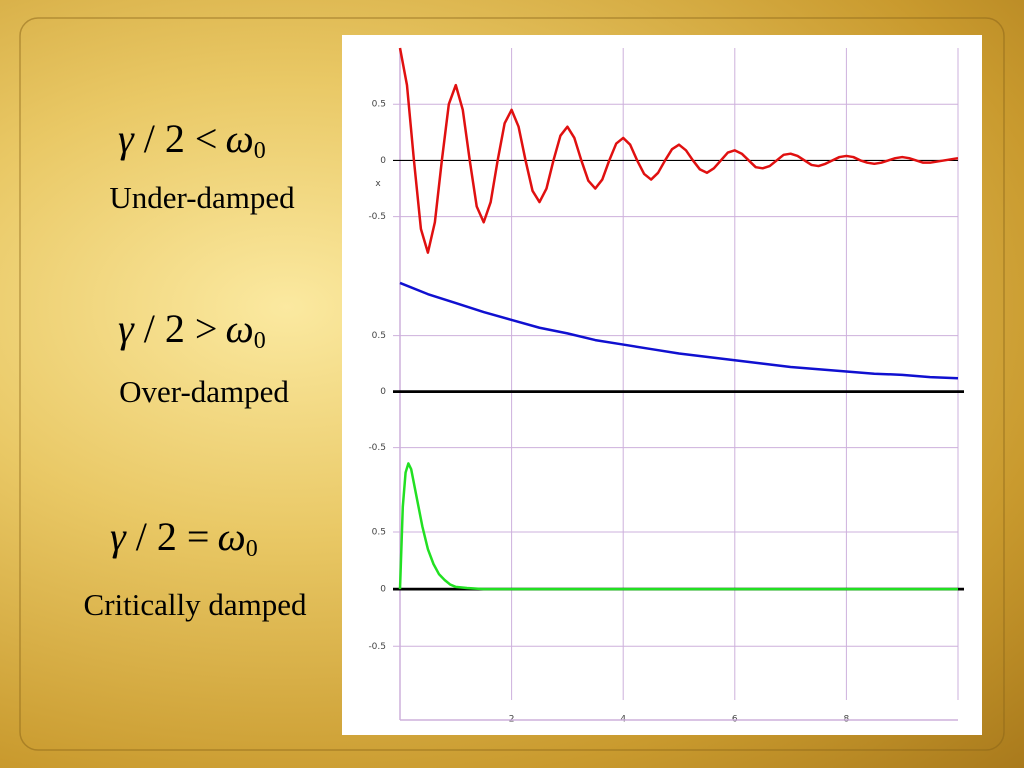 The width and height of the screenshot is (1024, 768). I want to click on condition-label: Critically damped, so click(195, 604).